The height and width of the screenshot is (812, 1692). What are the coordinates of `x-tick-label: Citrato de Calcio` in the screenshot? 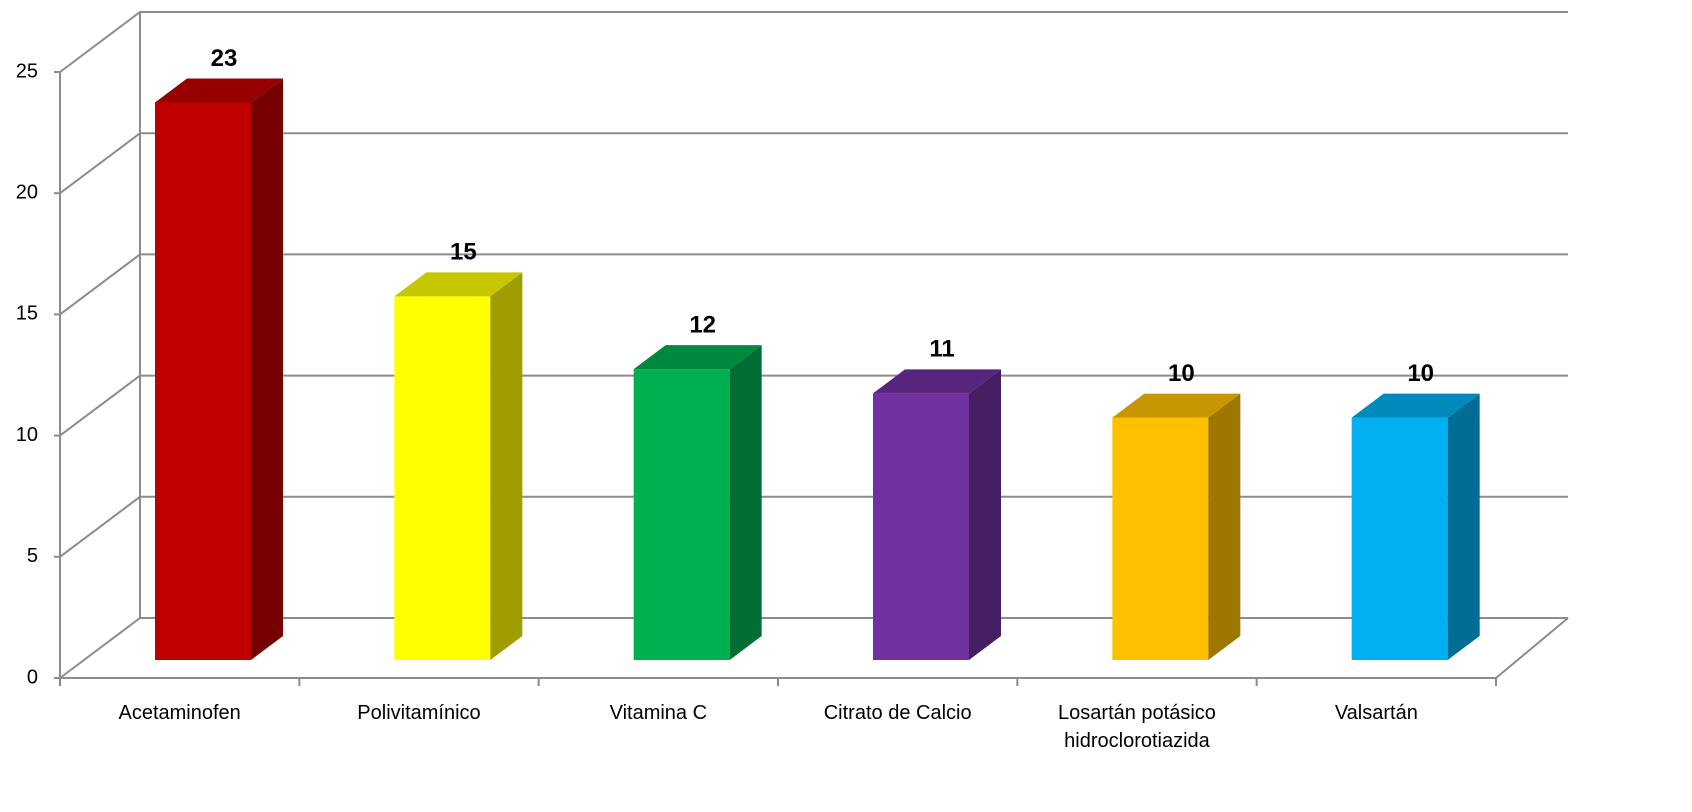 It's located at (897, 713).